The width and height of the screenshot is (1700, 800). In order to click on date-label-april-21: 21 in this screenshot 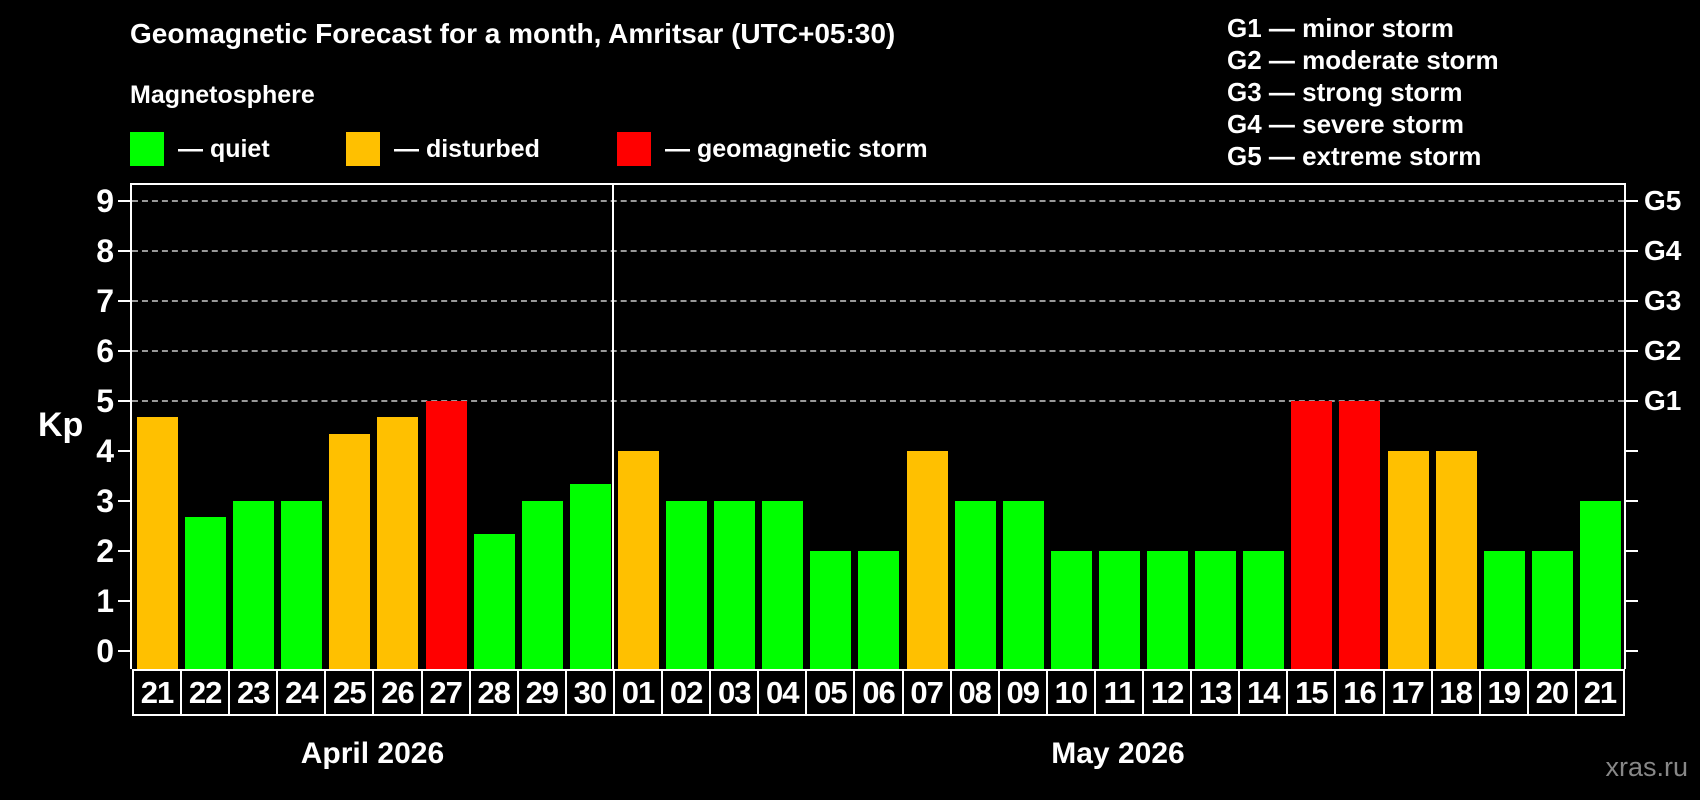, I will do `click(157, 692)`.